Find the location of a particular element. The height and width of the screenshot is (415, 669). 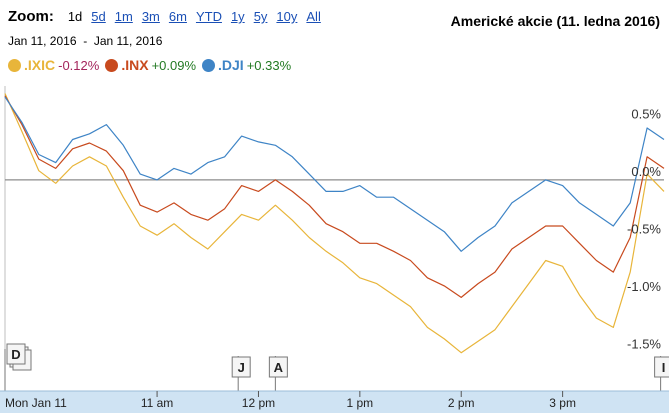

xtick-label: 3 pm is located at coordinates (562, 403).